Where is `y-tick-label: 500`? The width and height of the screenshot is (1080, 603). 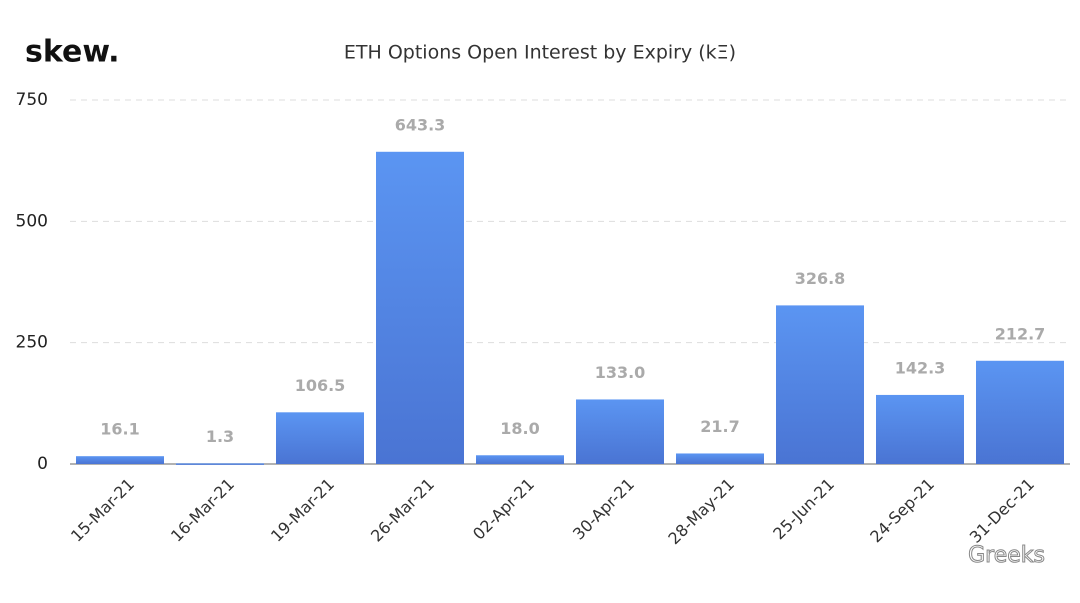 y-tick-label: 500 is located at coordinates (32, 221).